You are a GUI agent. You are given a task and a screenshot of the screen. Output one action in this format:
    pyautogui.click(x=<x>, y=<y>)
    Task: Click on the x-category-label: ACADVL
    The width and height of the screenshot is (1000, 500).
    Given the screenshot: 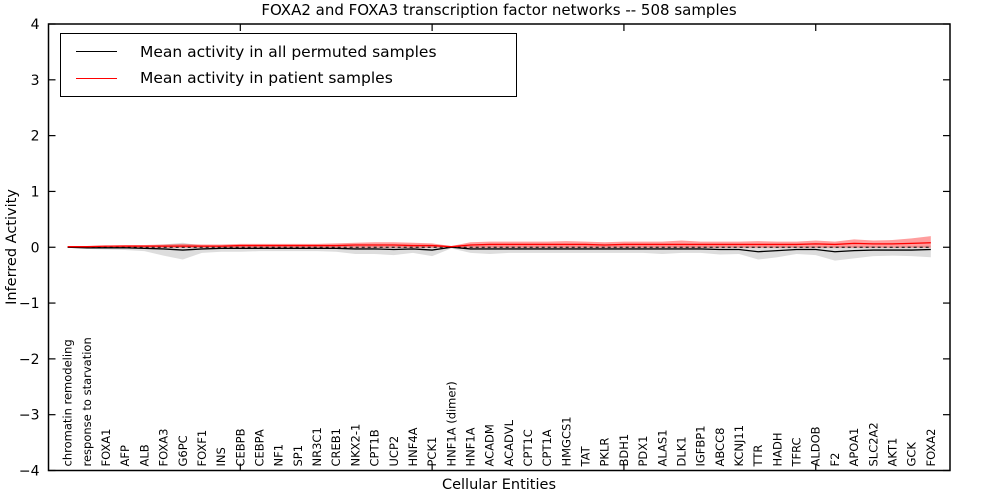 What is the action you would take?
    pyautogui.click(x=509, y=442)
    